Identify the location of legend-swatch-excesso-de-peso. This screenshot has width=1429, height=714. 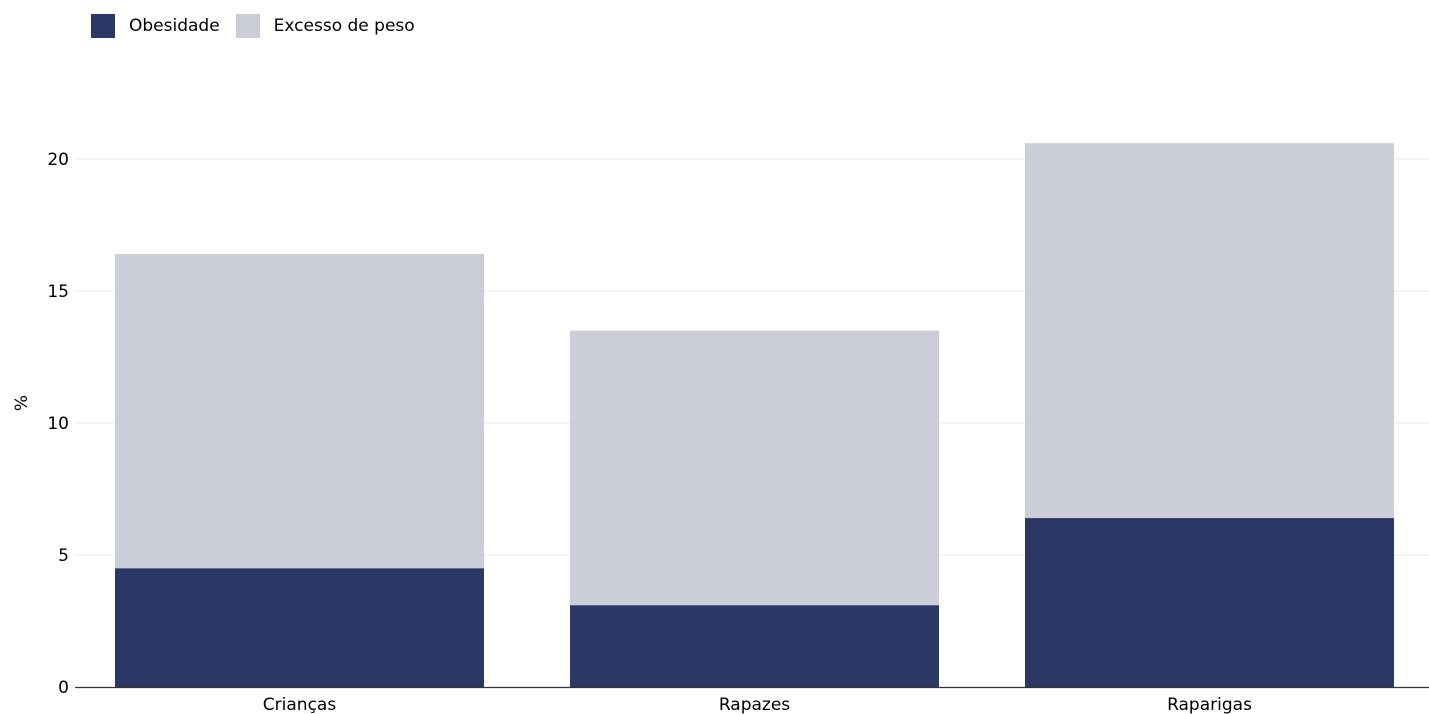
(247, 26).